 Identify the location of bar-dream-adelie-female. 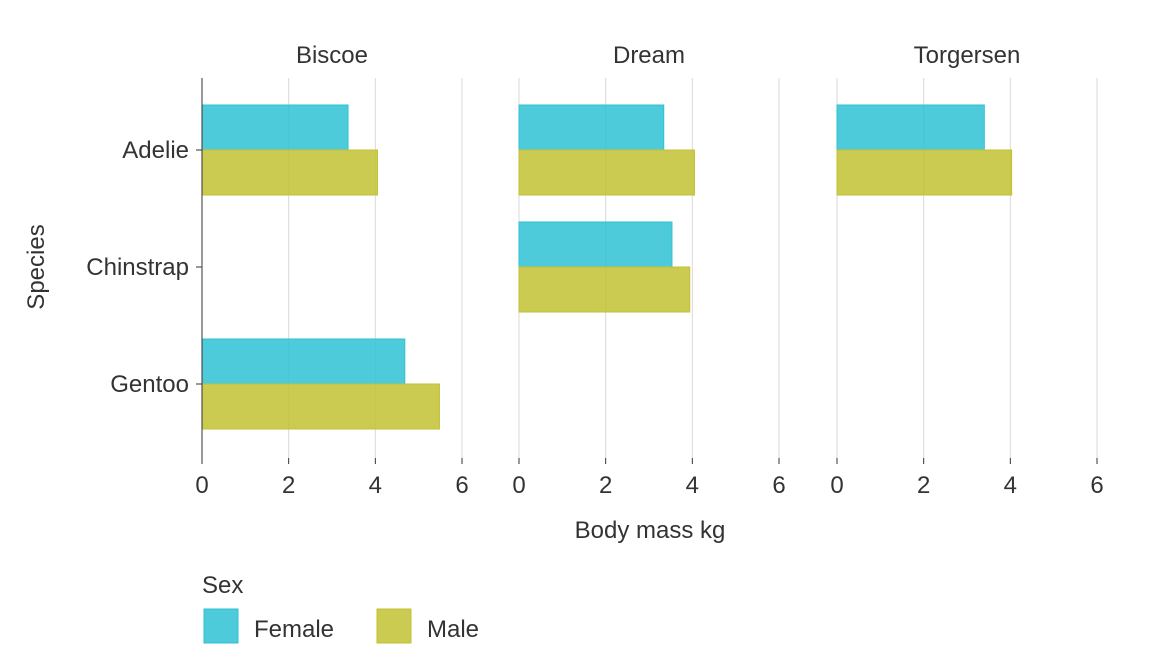
(591, 127).